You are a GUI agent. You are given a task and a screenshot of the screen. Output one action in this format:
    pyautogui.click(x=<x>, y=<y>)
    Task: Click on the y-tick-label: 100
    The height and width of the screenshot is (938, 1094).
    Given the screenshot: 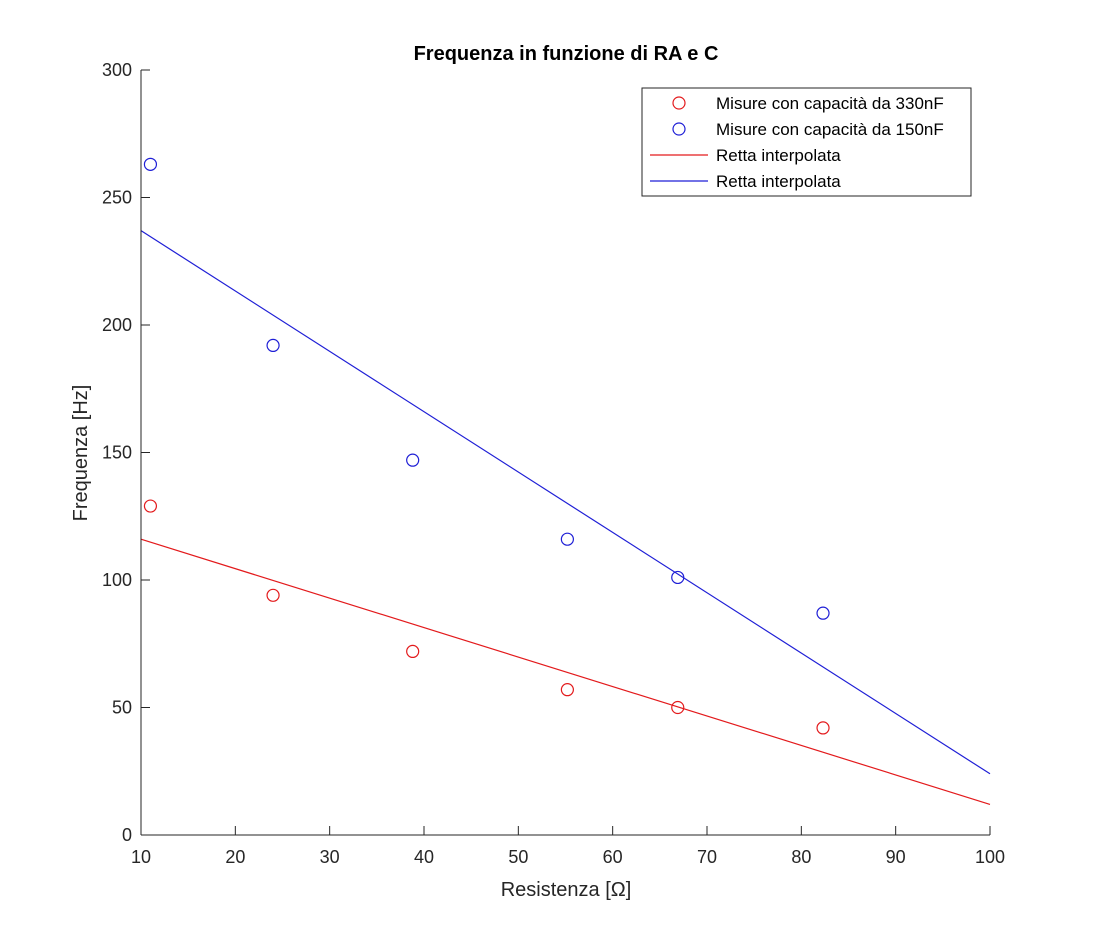 What is the action you would take?
    pyautogui.click(x=117, y=580)
    